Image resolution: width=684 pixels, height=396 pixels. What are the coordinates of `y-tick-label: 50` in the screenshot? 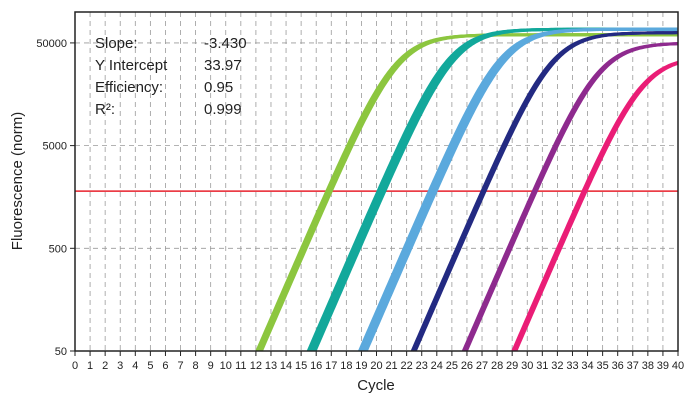 It's located at (61, 352).